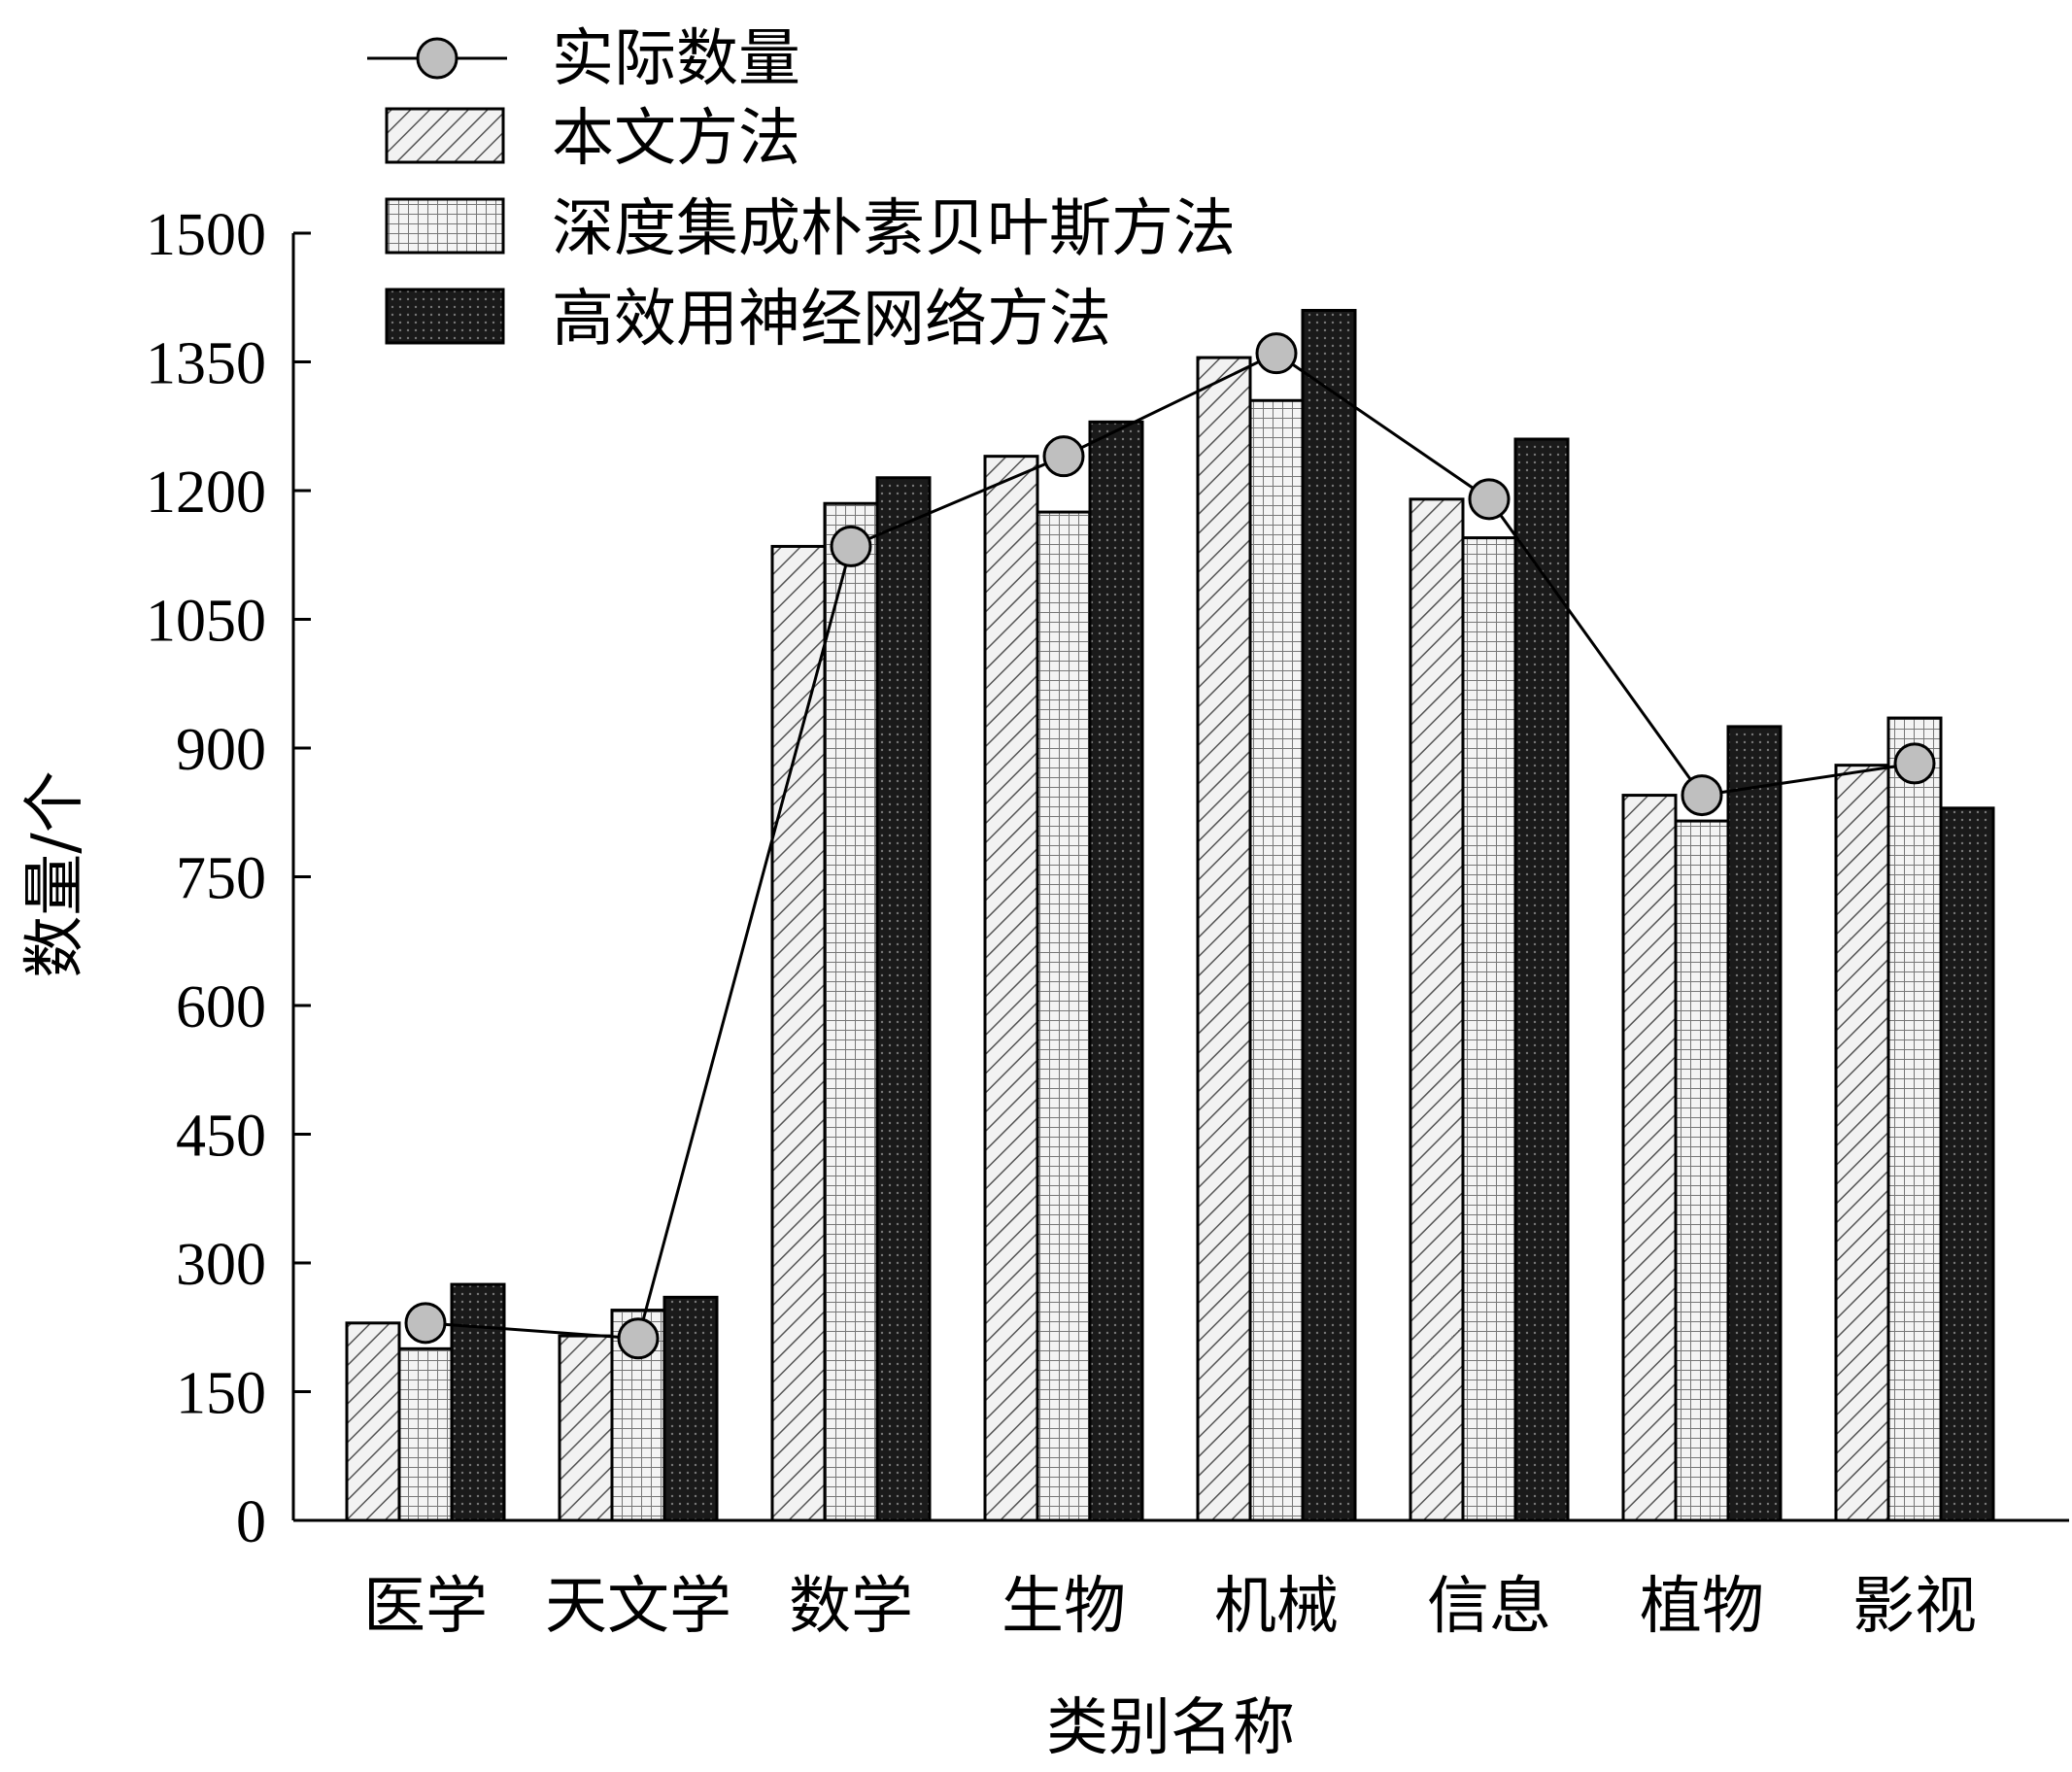  Describe the element at coordinates (903, 999) in the screenshot. I see `bar-3-数学` at that location.